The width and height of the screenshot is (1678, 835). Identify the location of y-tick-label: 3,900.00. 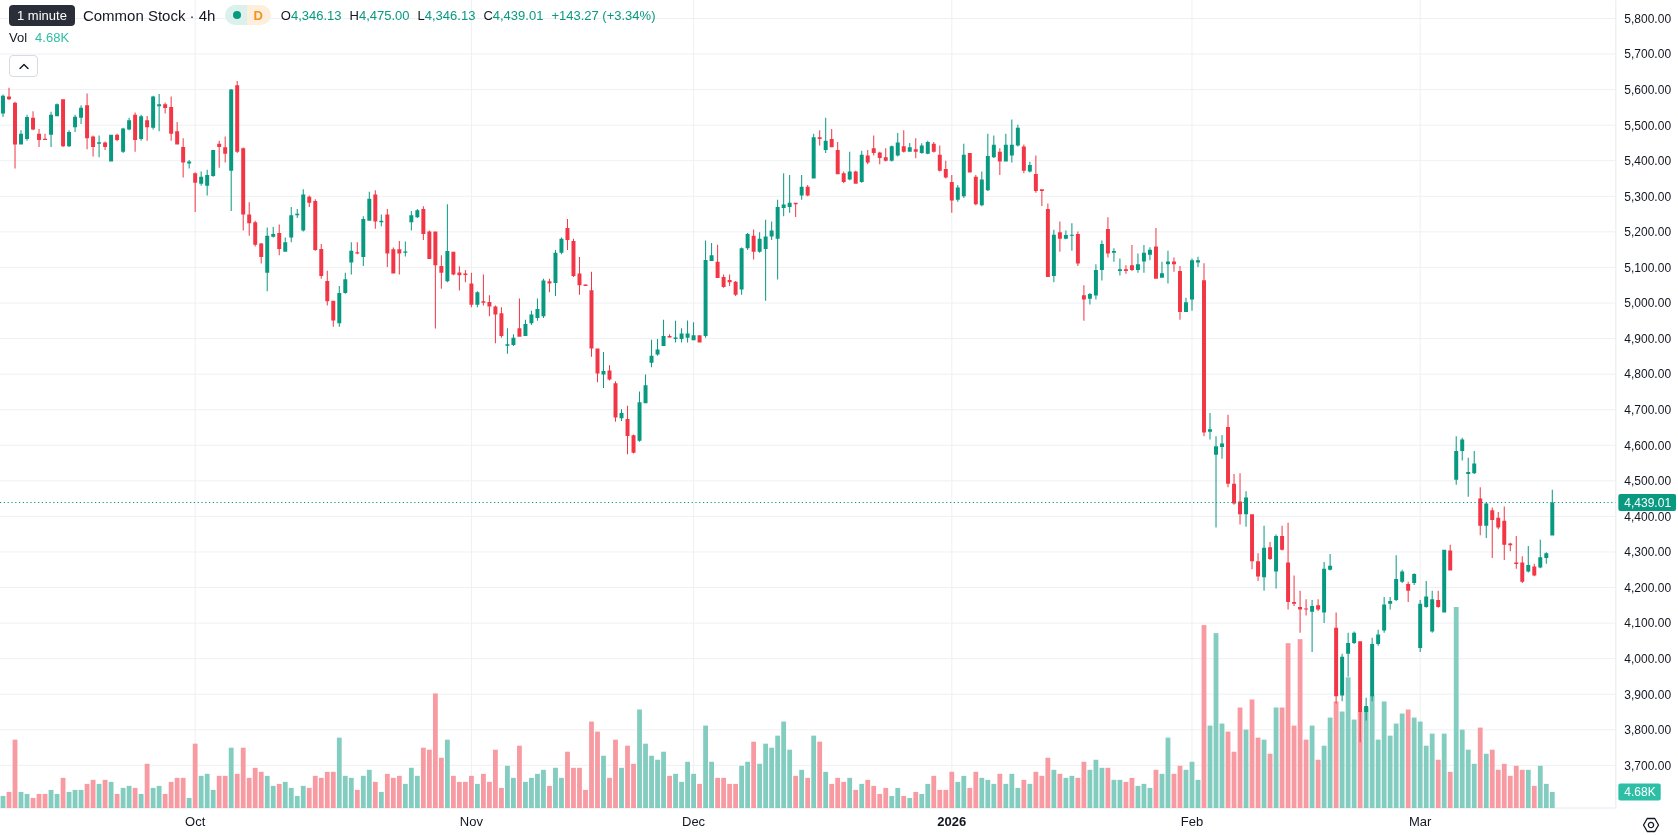
(1648, 694).